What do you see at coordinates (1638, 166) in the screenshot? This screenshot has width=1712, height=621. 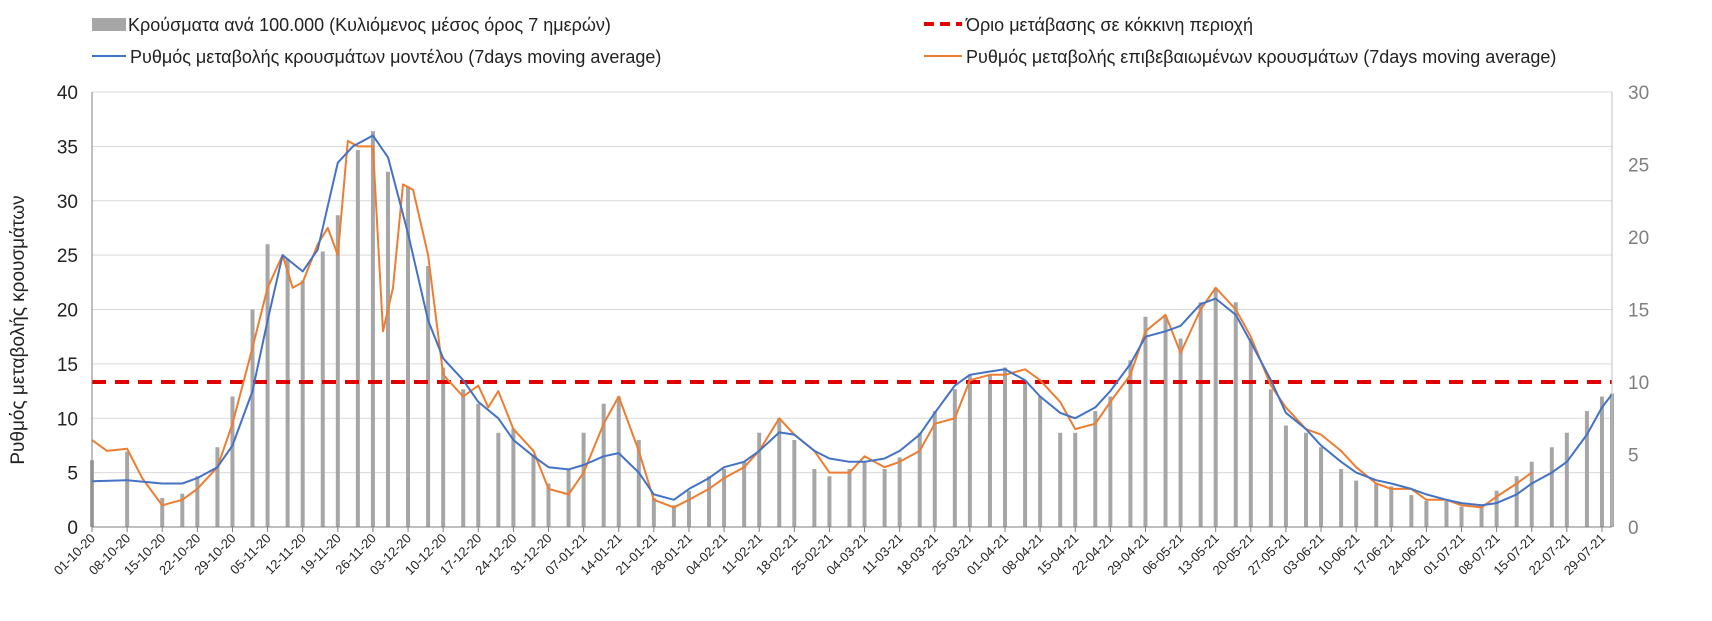 I see `y-tick-right-label: 25` at bounding box center [1638, 166].